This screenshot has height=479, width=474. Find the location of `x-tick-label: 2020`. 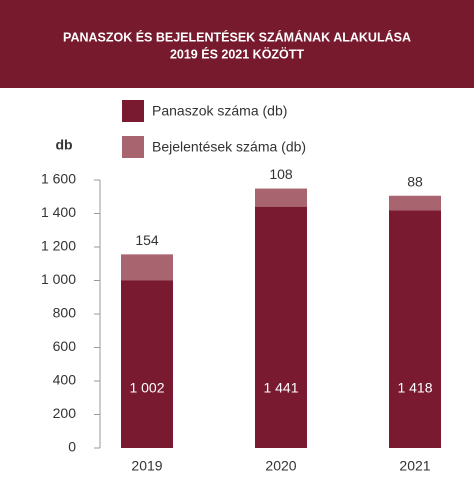

x-tick-label: 2020 is located at coordinates (280, 466).